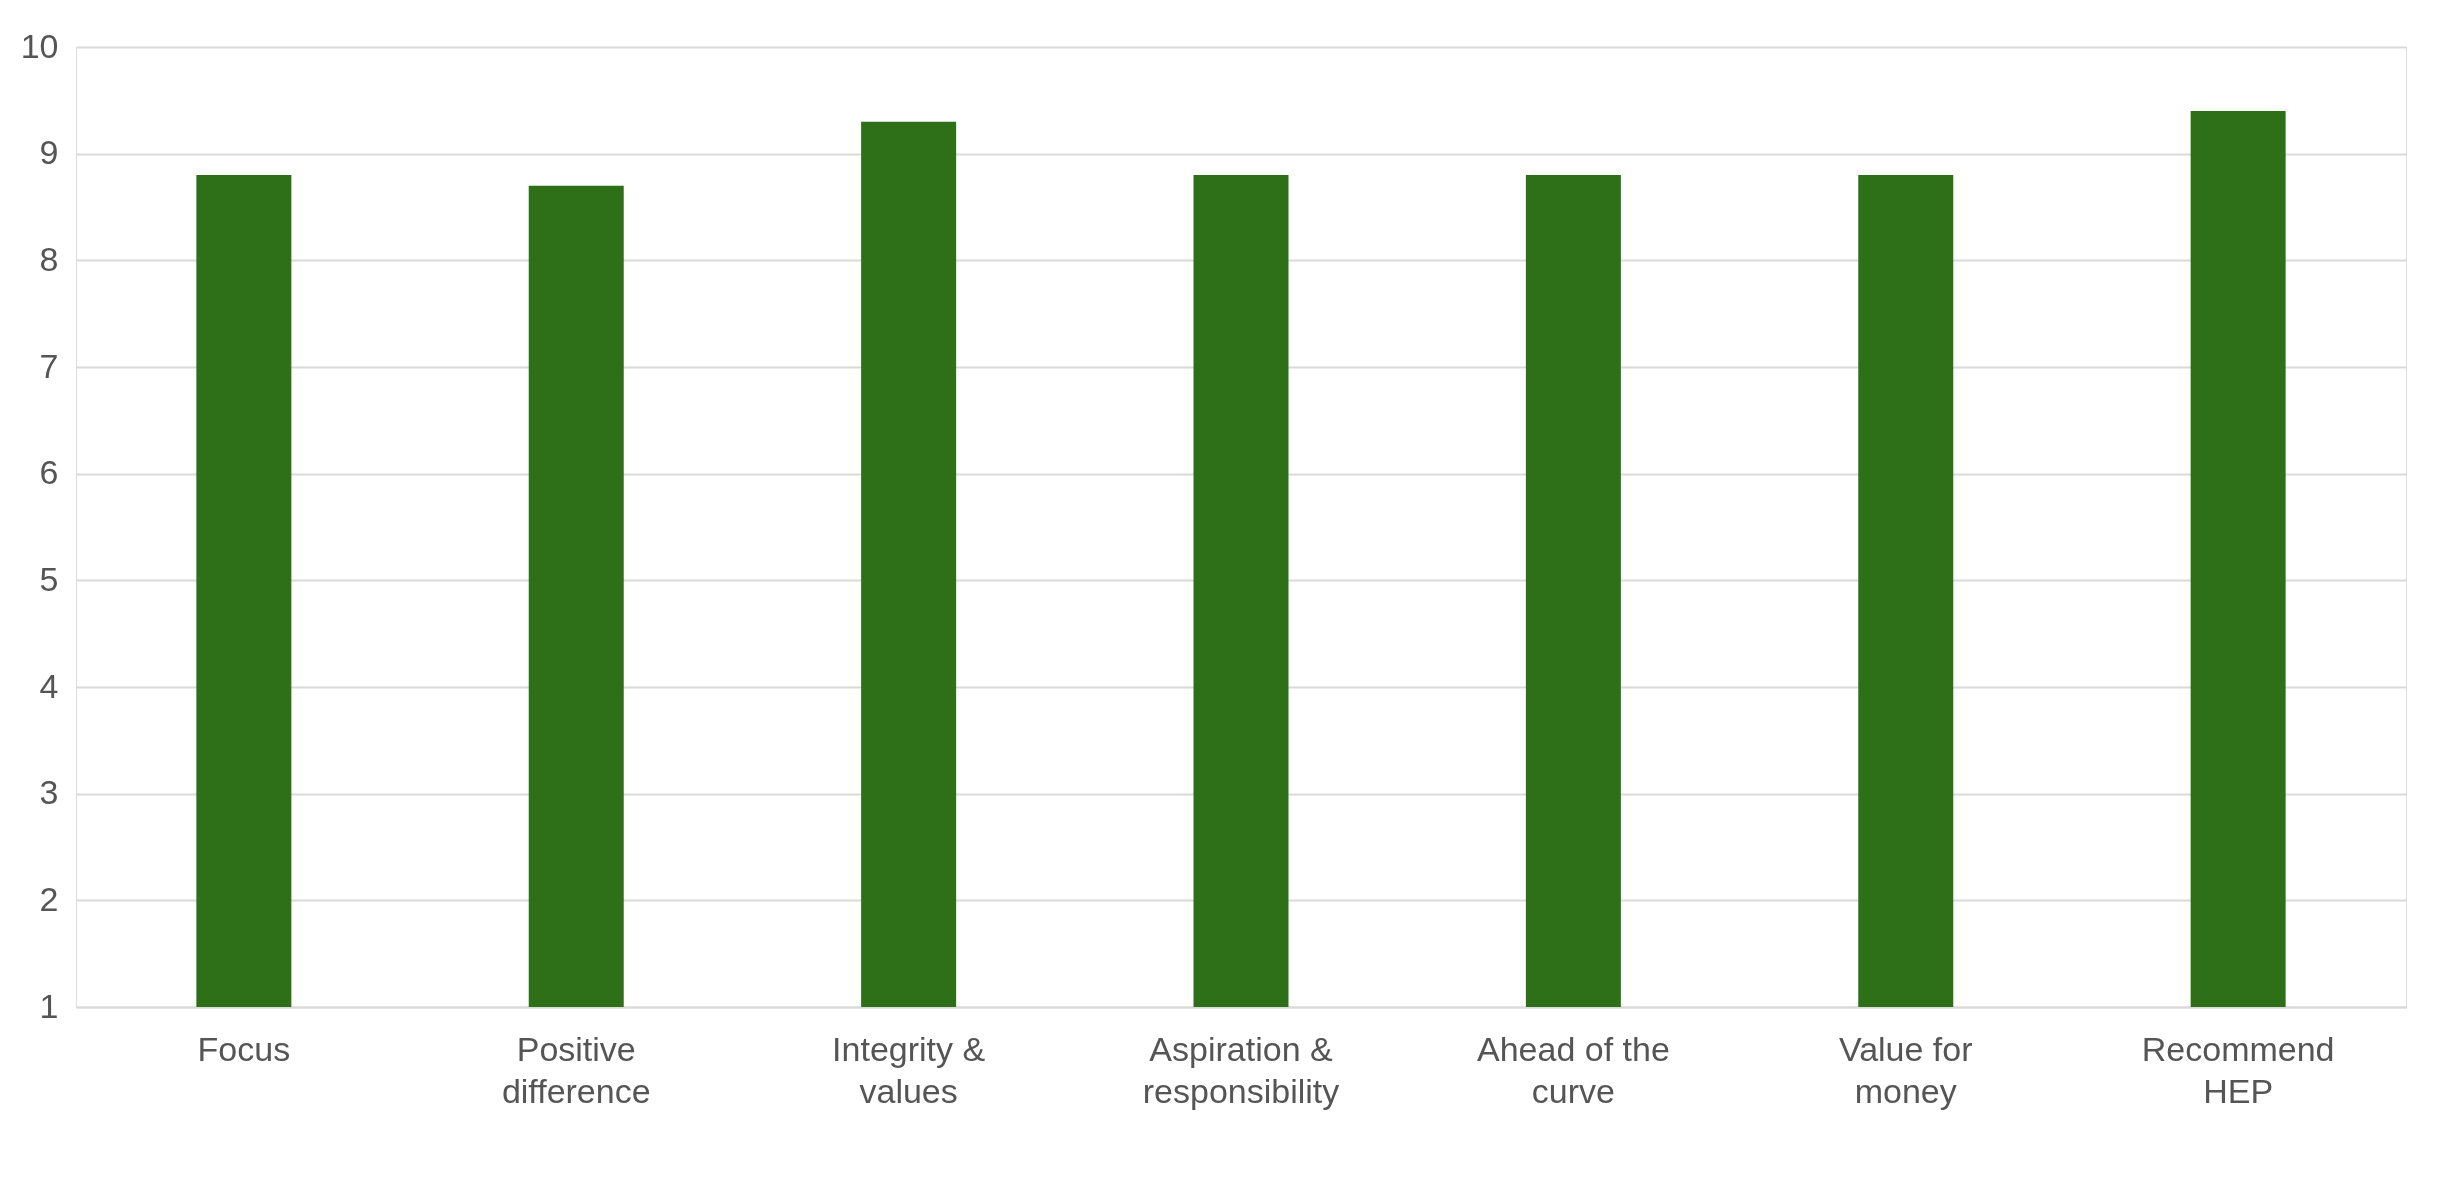 Image resolution: width=2460 pixels, height=1185 pixels. I want to click on x-tick-label: Aspiration & responsibility, so click(1241, 1069).